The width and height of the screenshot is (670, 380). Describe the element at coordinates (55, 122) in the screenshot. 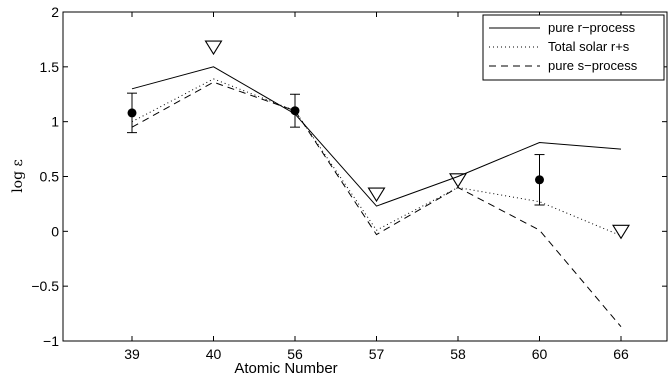

I see `y-tick-label: 1` at that location.